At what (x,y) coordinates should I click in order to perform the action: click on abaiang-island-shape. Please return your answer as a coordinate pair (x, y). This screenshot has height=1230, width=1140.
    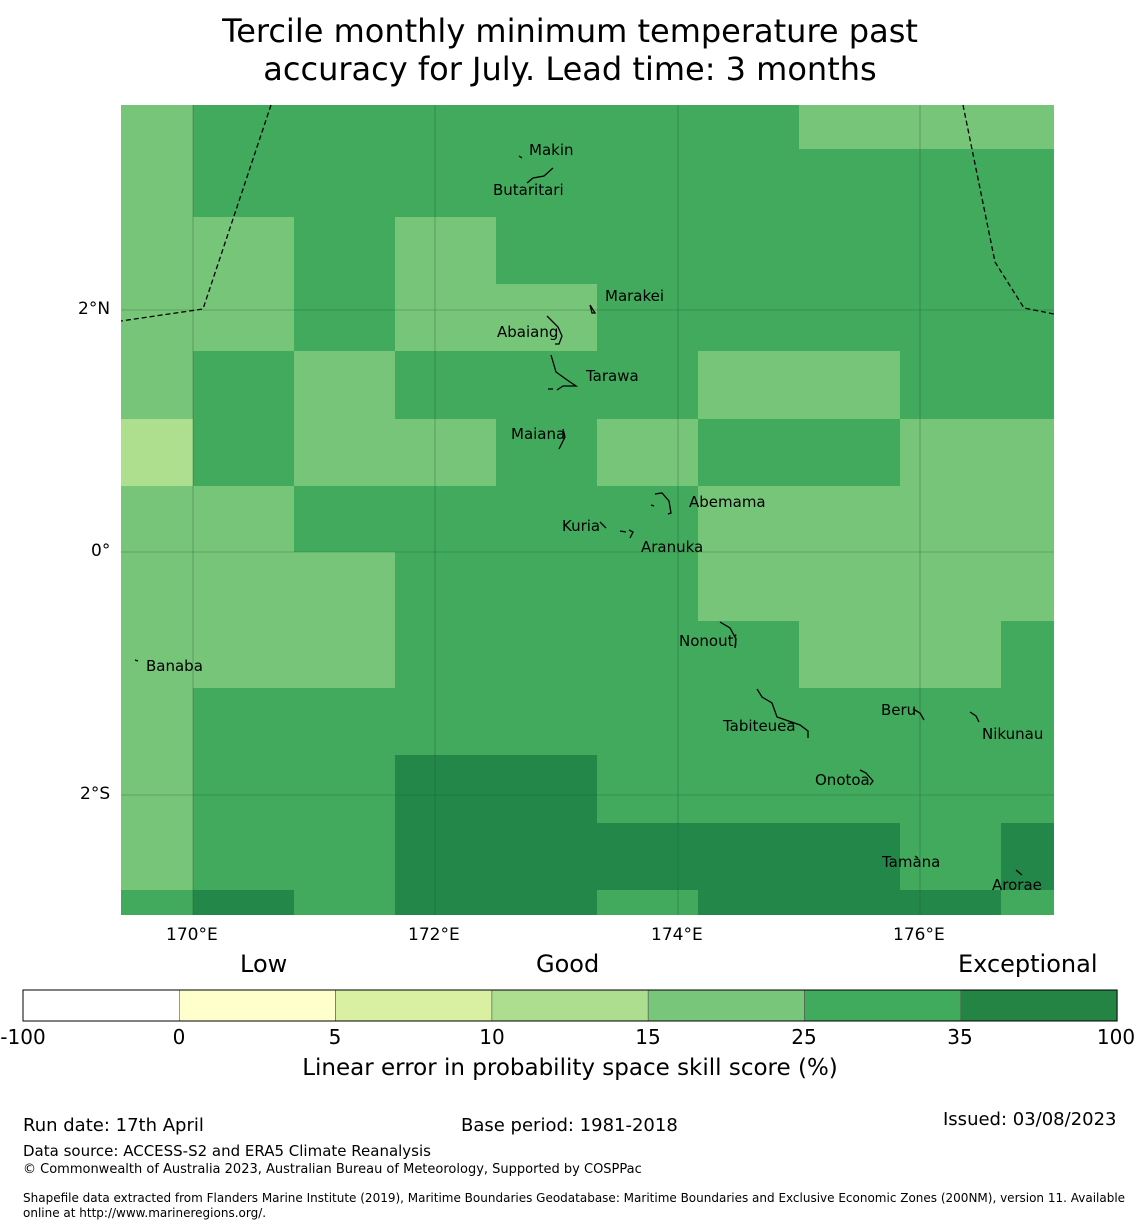
    Looking at the image, I should click on (554, 330).